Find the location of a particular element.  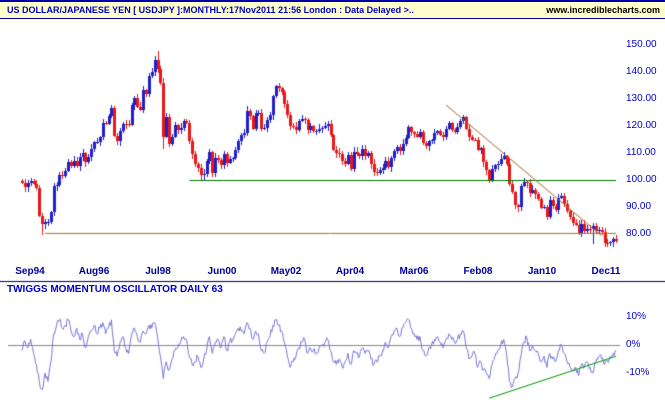

time-axis-label: Jun00 is located at coordinates (222, 271).